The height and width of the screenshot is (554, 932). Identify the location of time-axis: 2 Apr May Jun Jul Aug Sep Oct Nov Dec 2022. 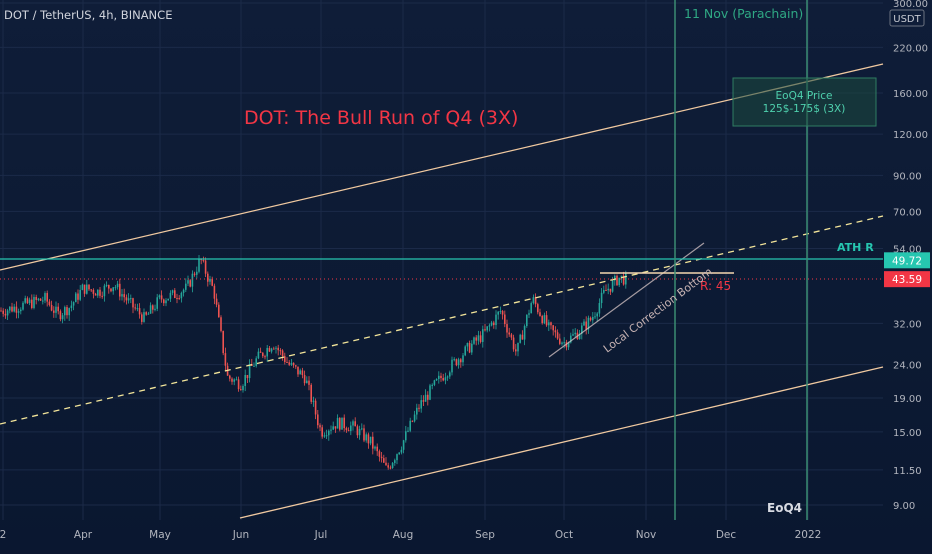
(410, 535).